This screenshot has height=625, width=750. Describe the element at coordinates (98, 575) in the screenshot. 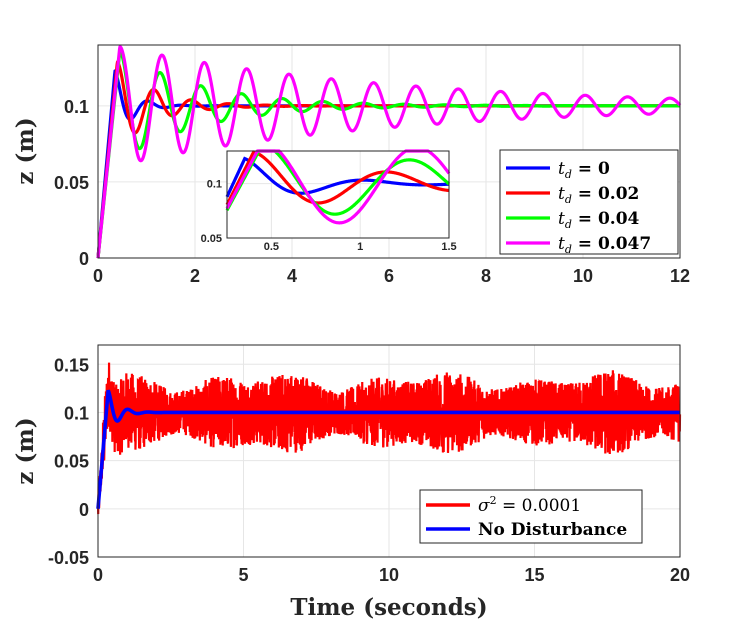

I see `bottom-xtick-label: 0` at that location.